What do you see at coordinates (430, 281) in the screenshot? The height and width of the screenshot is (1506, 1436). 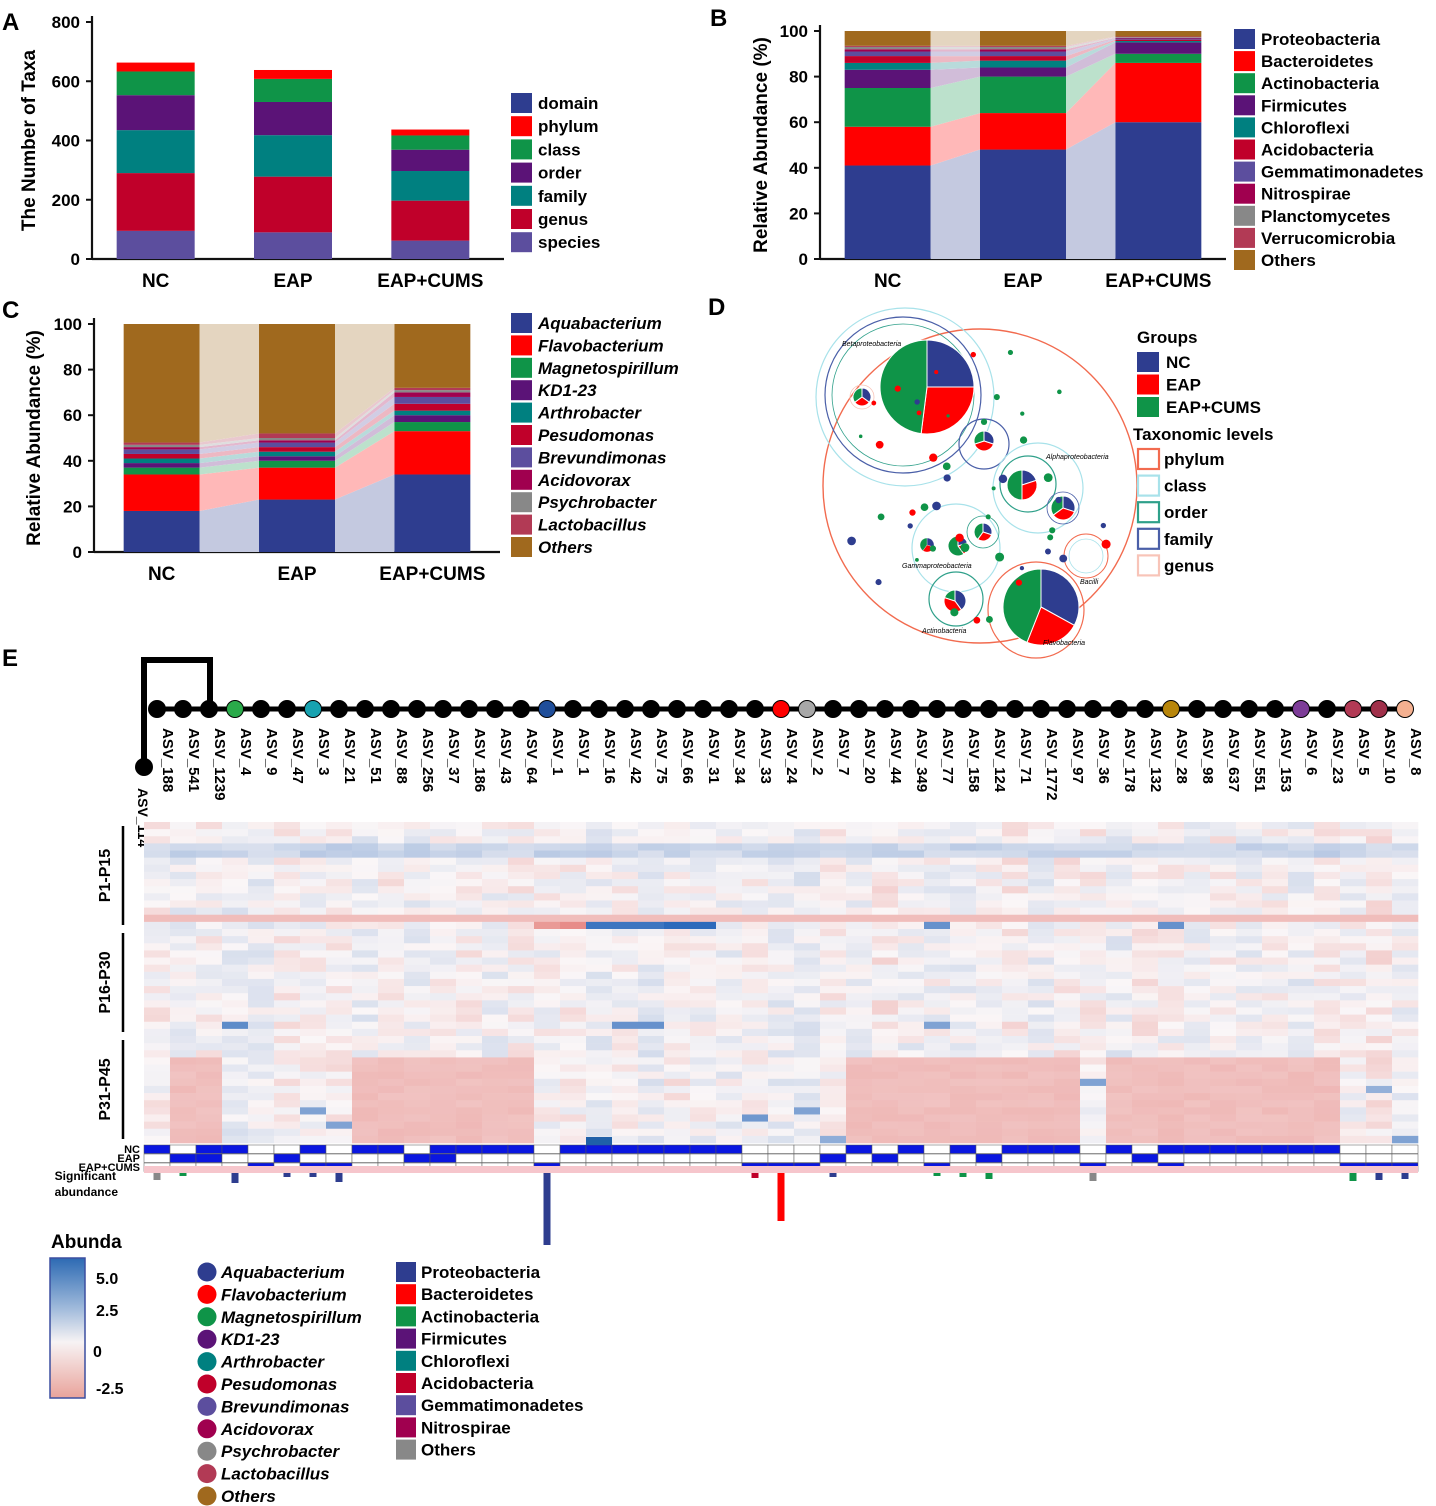 I see `x-tick-label: EAP+CUMS` at bounding box center [430, 281].